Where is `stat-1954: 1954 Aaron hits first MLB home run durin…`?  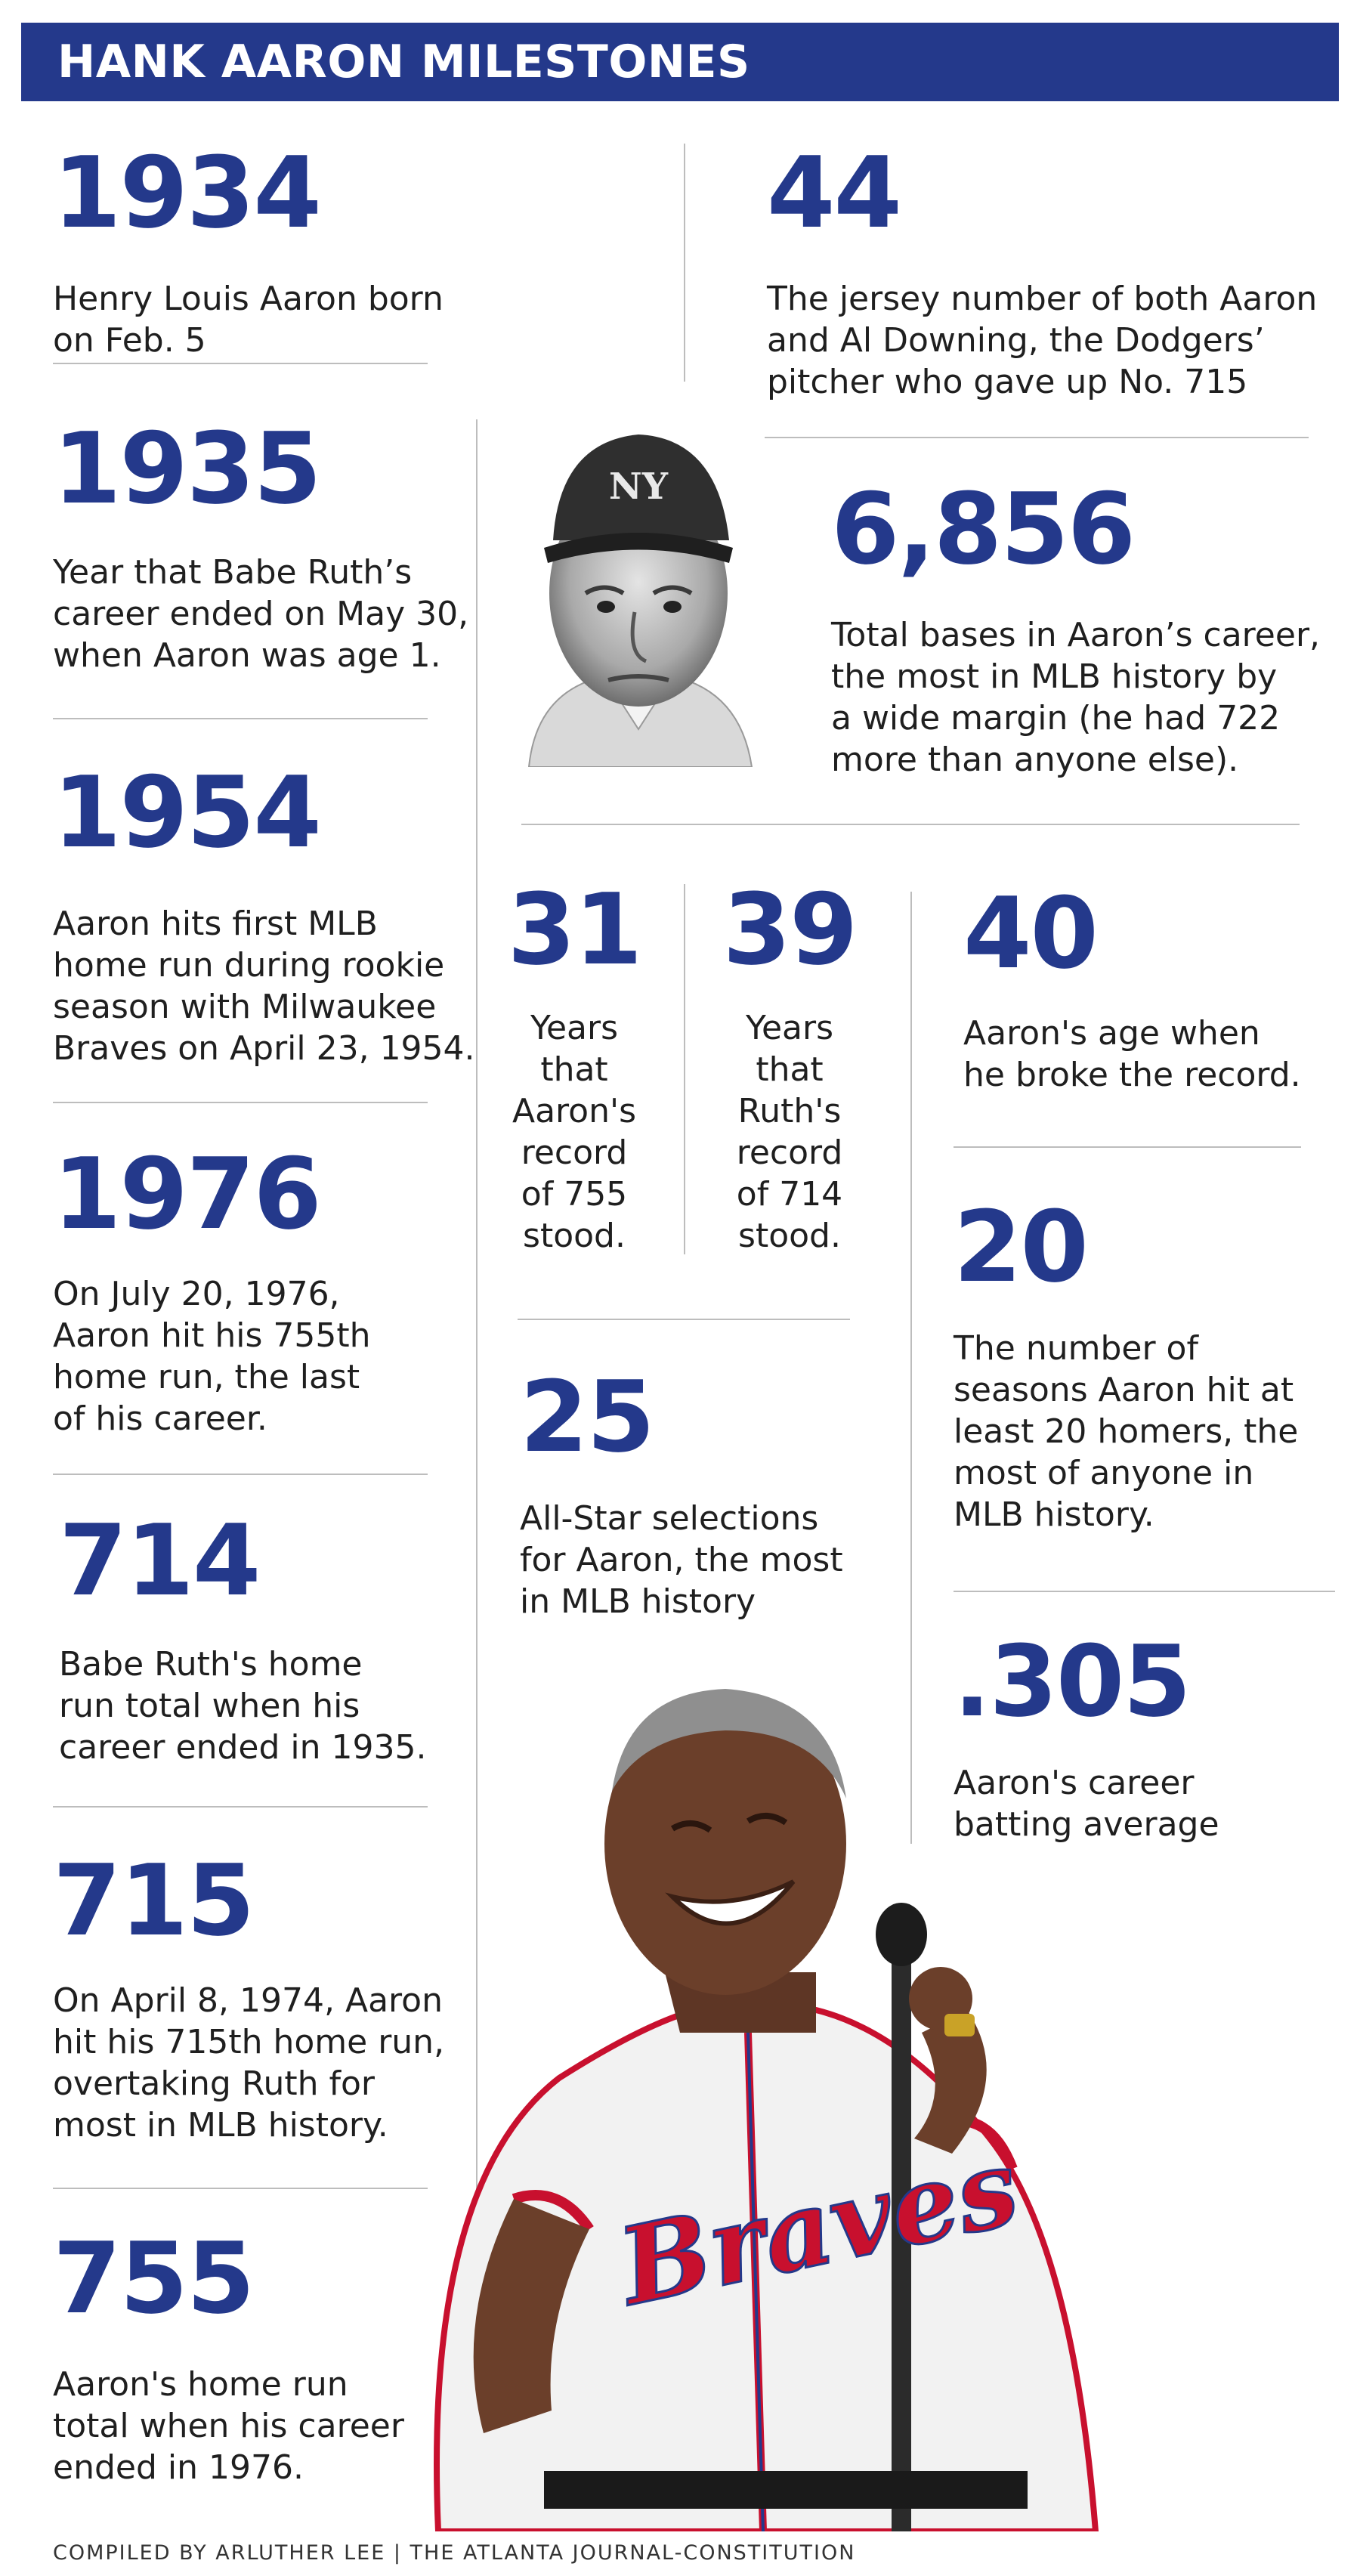
stat-1954: 1954 Aaron hits first MLB home run durin… is located at coordinates (264, 916).